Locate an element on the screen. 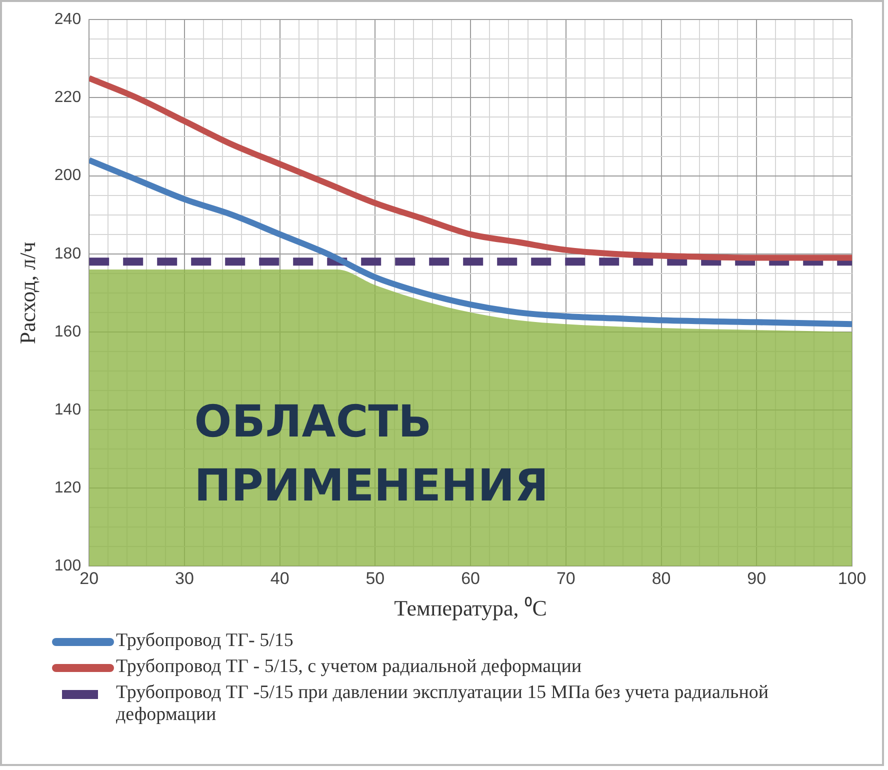 The width and height of the screenshot is (888, 770). annotation: ОБЛАСТЬ ПРИМЕНЕНИЯ is located at coordinates (371, 454).